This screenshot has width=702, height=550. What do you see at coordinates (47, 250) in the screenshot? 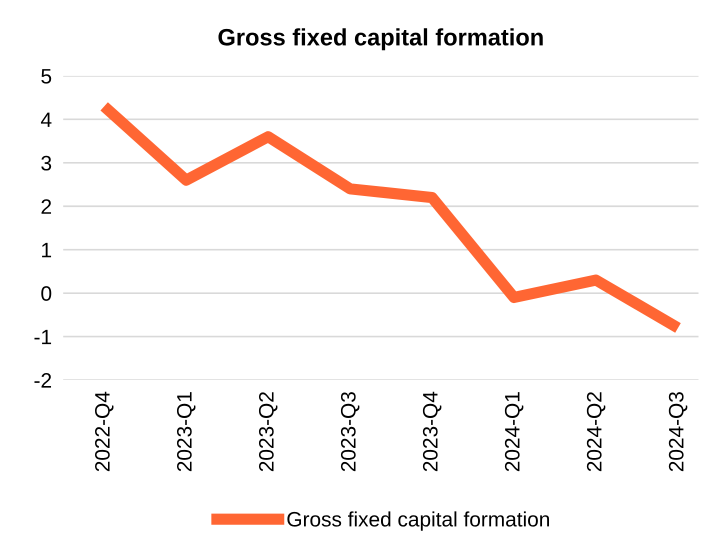
I see `y-tick-label: 1` at bounding box center [47, 250].